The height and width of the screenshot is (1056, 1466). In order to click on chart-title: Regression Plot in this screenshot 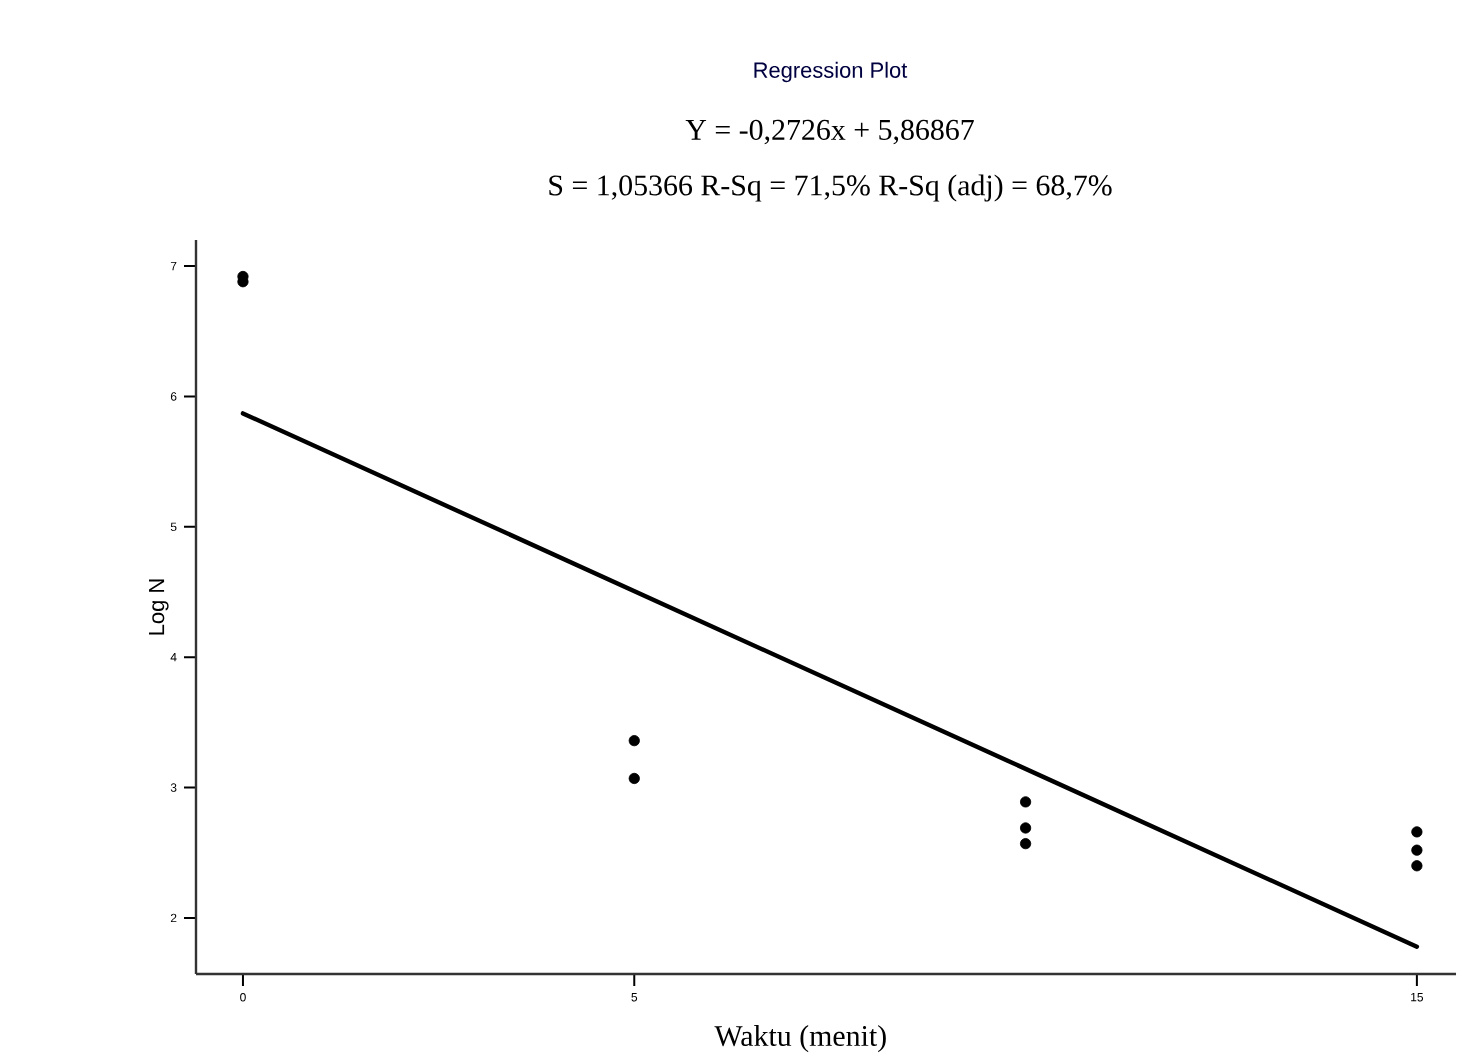, I will do `click(831, 72)`.